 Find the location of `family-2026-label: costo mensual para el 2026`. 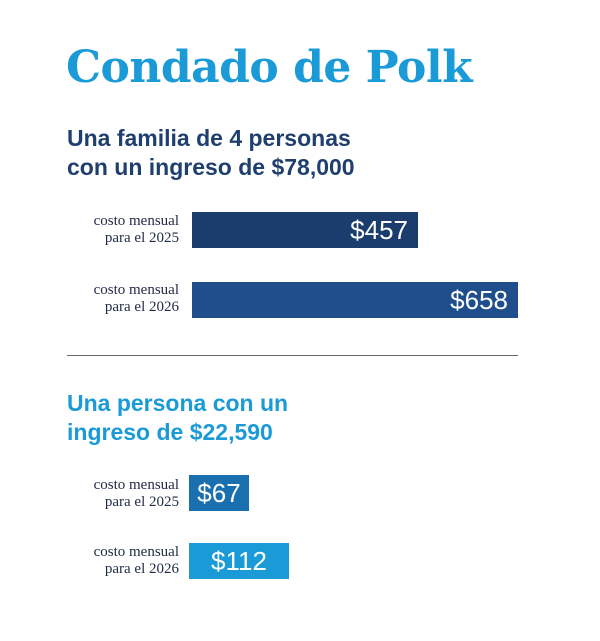

family-2026-label: costo mensual para el 2026 is located at coordinates (136, 298).